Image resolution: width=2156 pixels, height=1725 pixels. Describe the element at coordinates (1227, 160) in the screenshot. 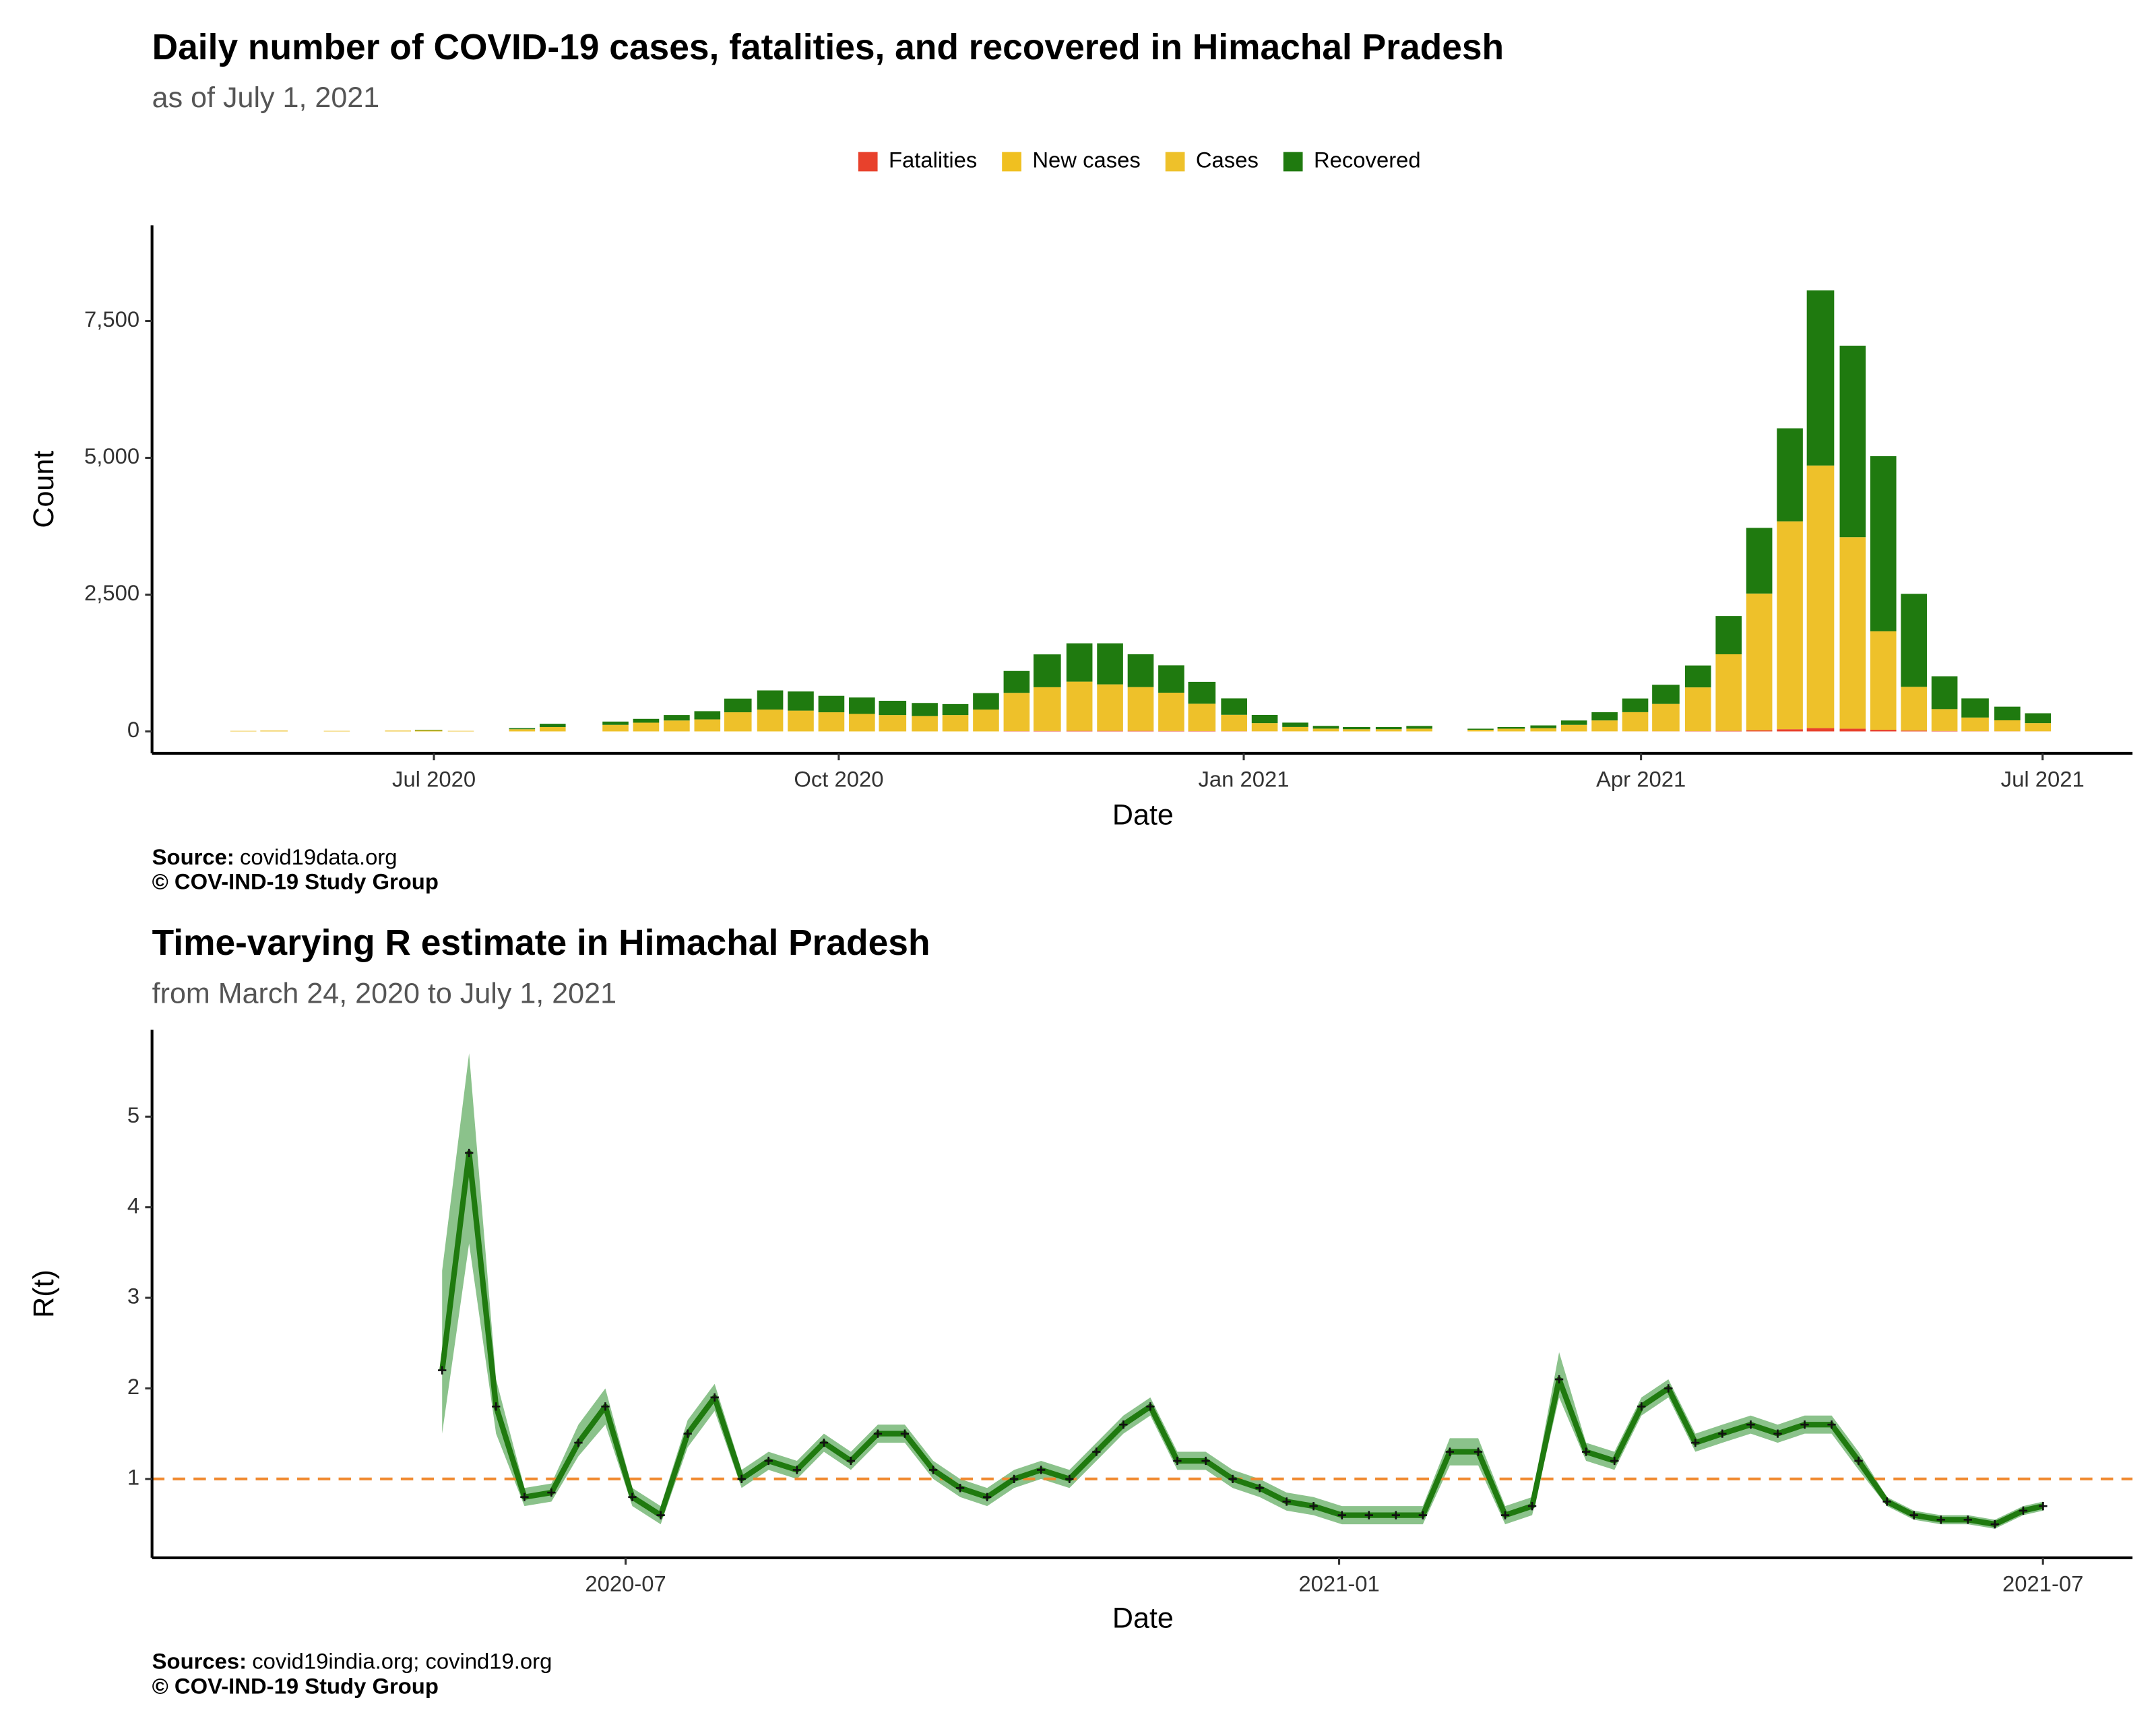

I see `legend-label: Cases` at that location.